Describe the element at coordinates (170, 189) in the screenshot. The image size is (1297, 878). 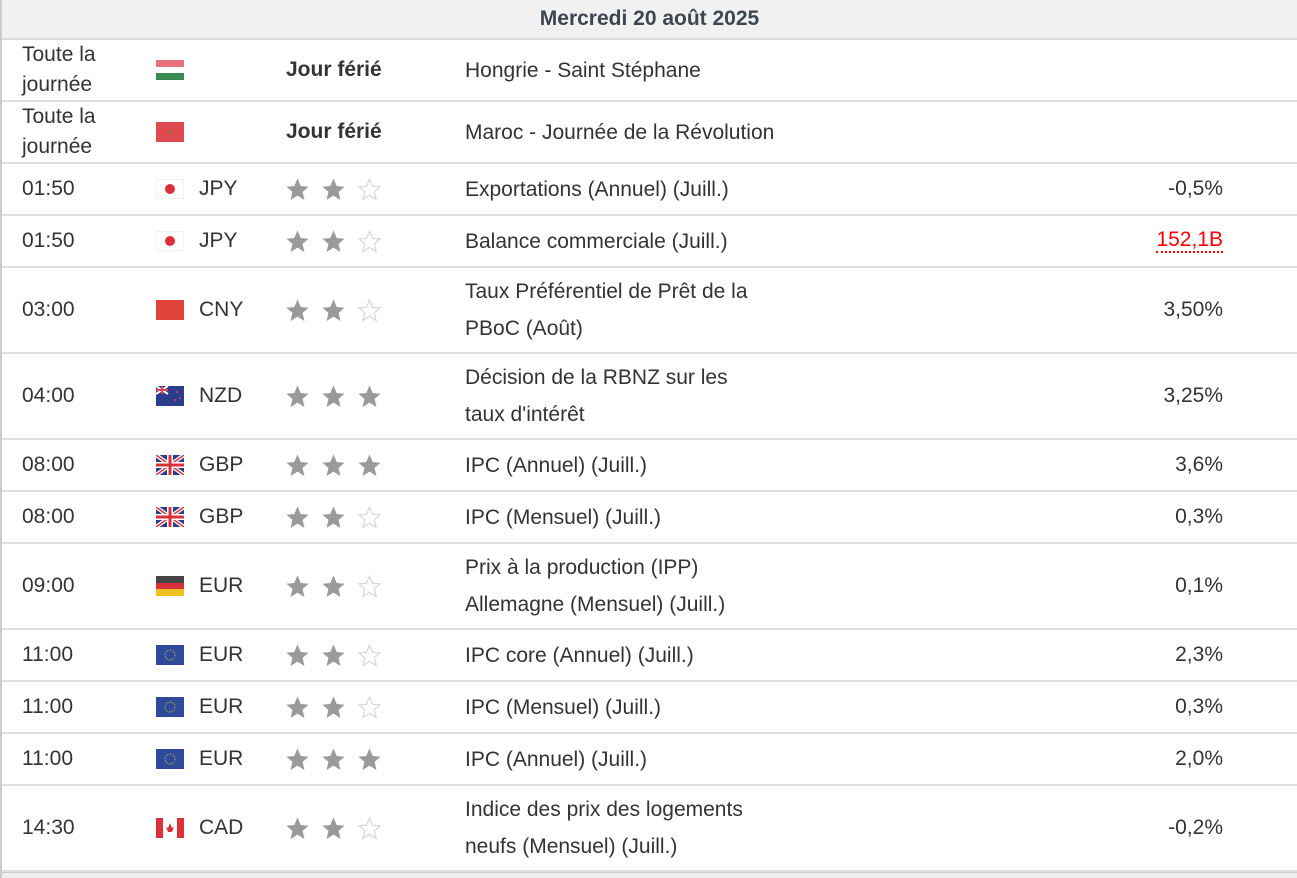
I see `japan-flag-icon` at that location.